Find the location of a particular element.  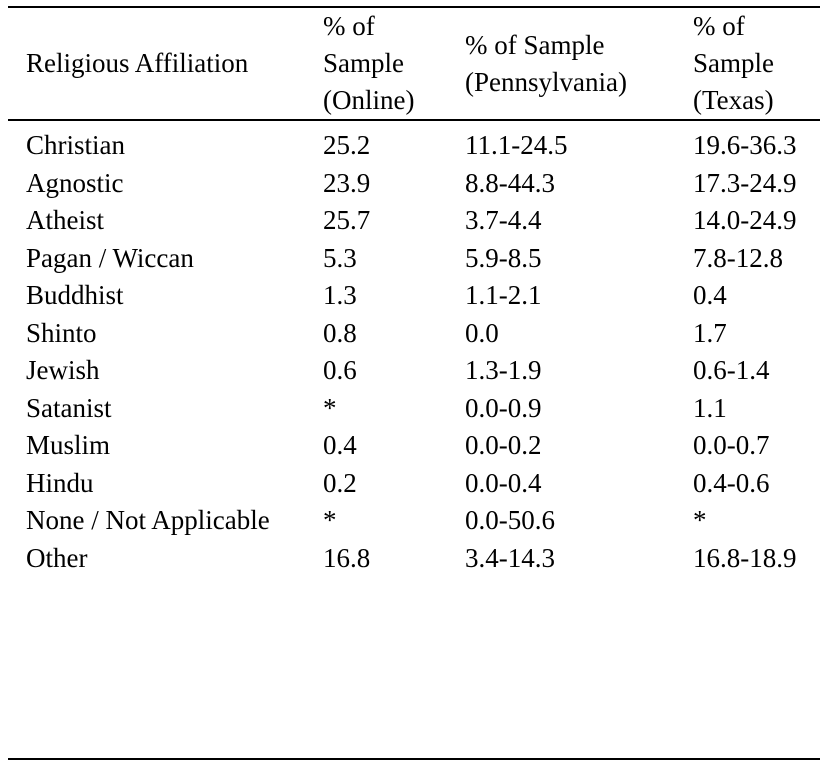

table-row: Other 16.8 3.4-14.3 16.8-18.9 is located at coordinates (414, 559).